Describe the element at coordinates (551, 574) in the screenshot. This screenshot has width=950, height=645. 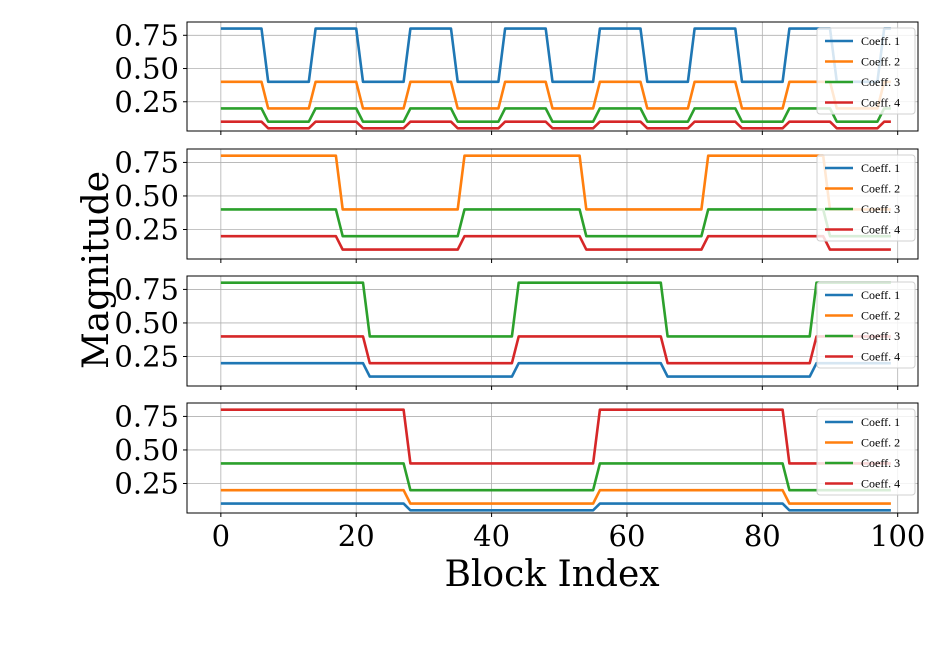
I see `x-axis-label: Block Index` at that location.